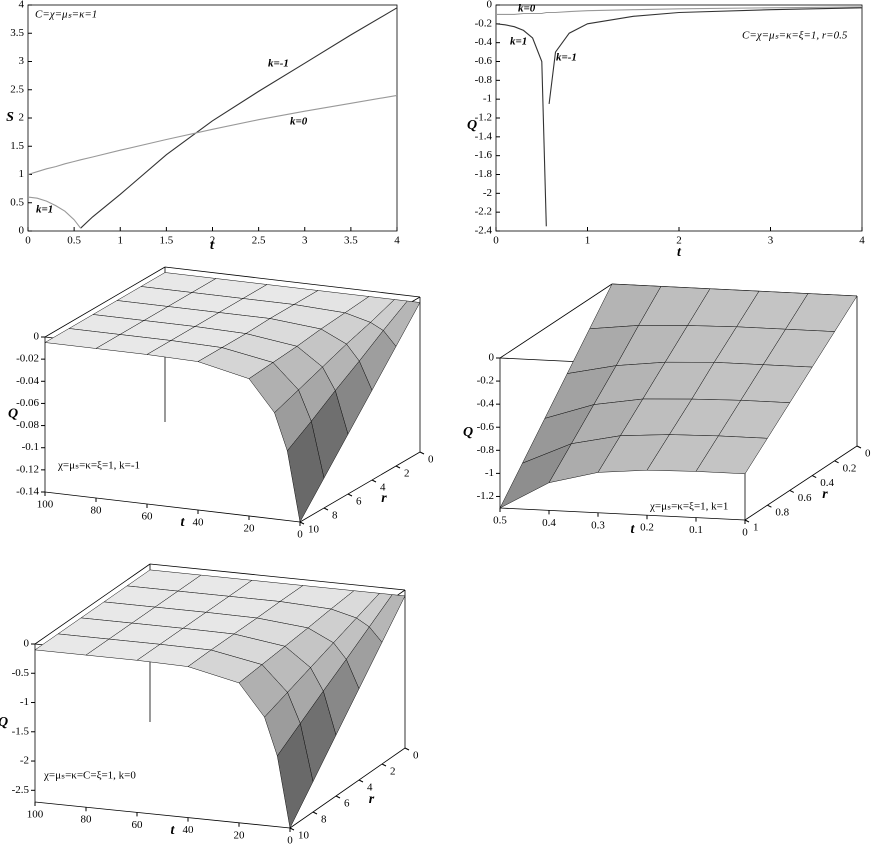 This screenshot has width=872, height=847. What do you see at coordinates (484, 231) in the screenshot?
I see `y-tick-label: -2.4` at bounding box center [484, 231].